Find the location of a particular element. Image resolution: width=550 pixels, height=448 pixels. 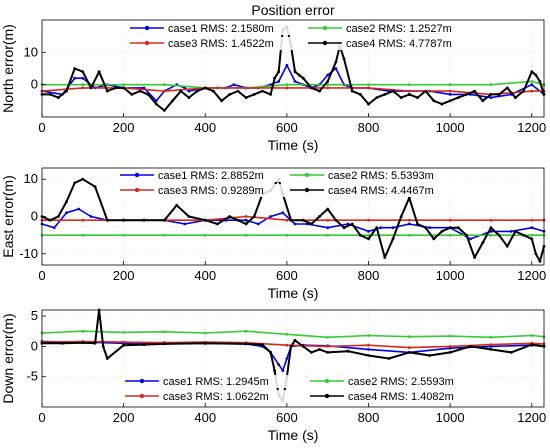

legend-label: case4 RMS: 4.7787m is located at coordinates (399, 44).